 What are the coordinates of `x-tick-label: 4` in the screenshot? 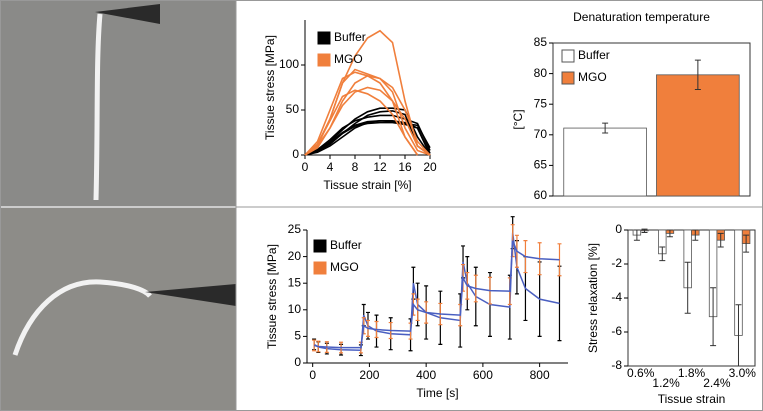 It's located at (330, 167).